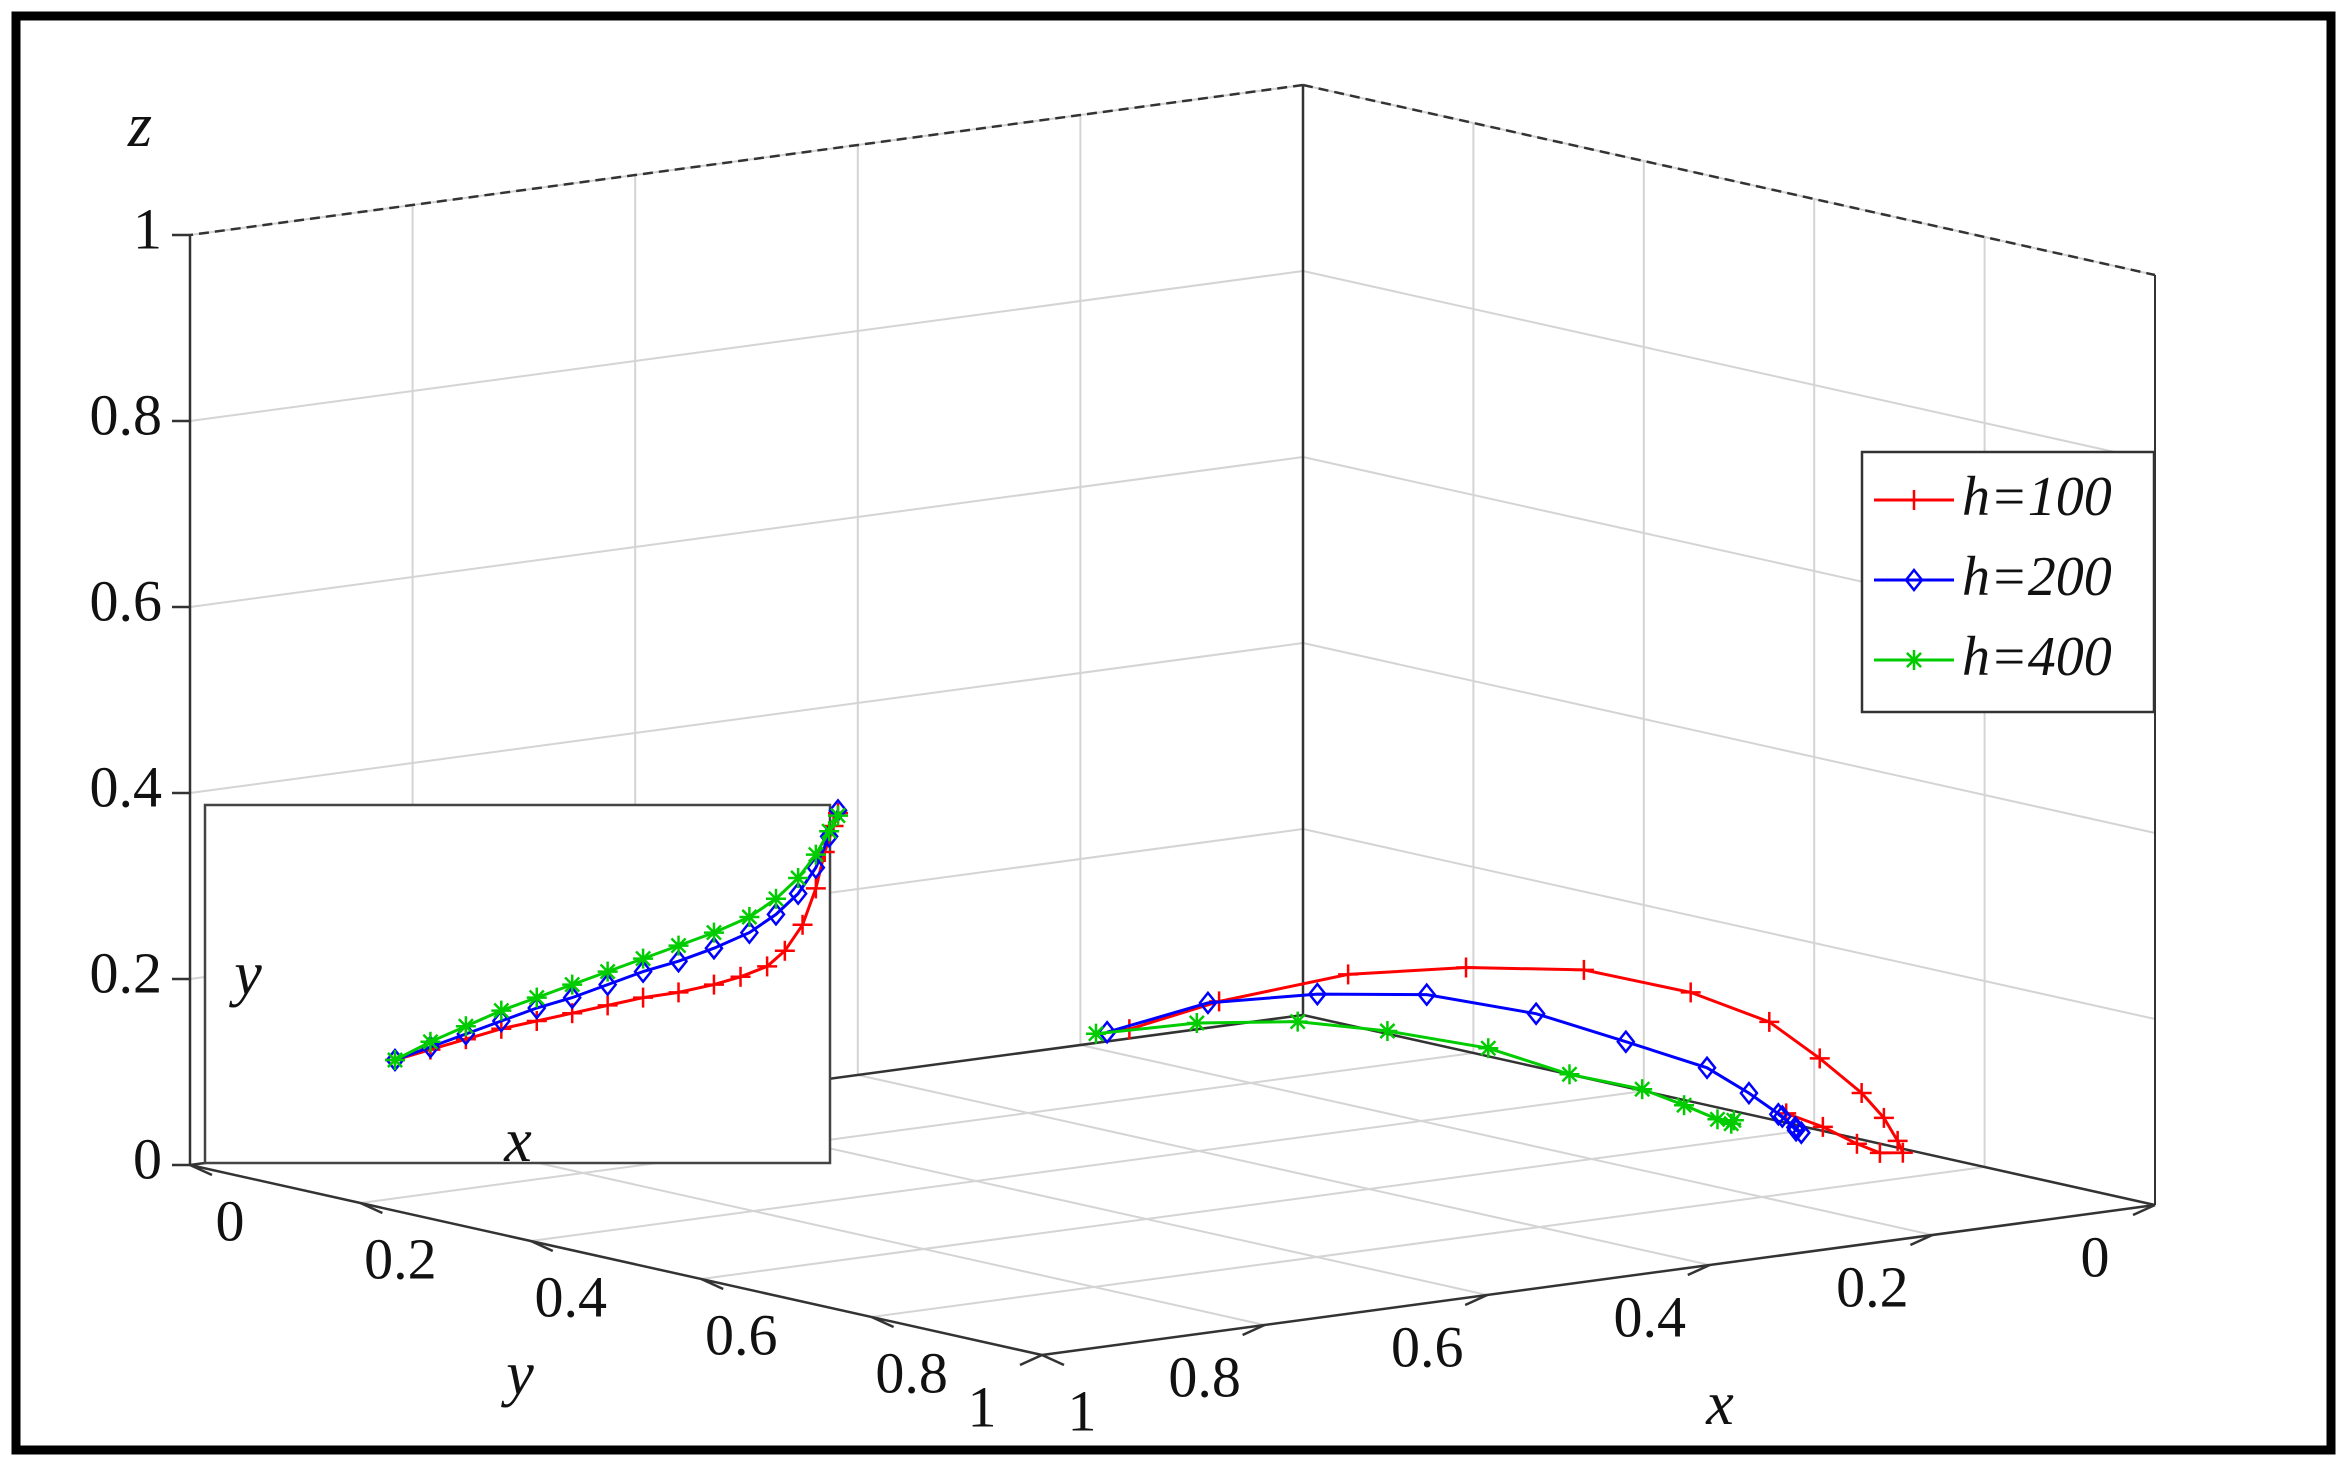 Image resolution: width=2347 pixels, height=1466 pixels. What do you see at coordinates (517, 1374) in the screenshot?
I see `y-axis-label: y` at bounding box center [517, 1374].